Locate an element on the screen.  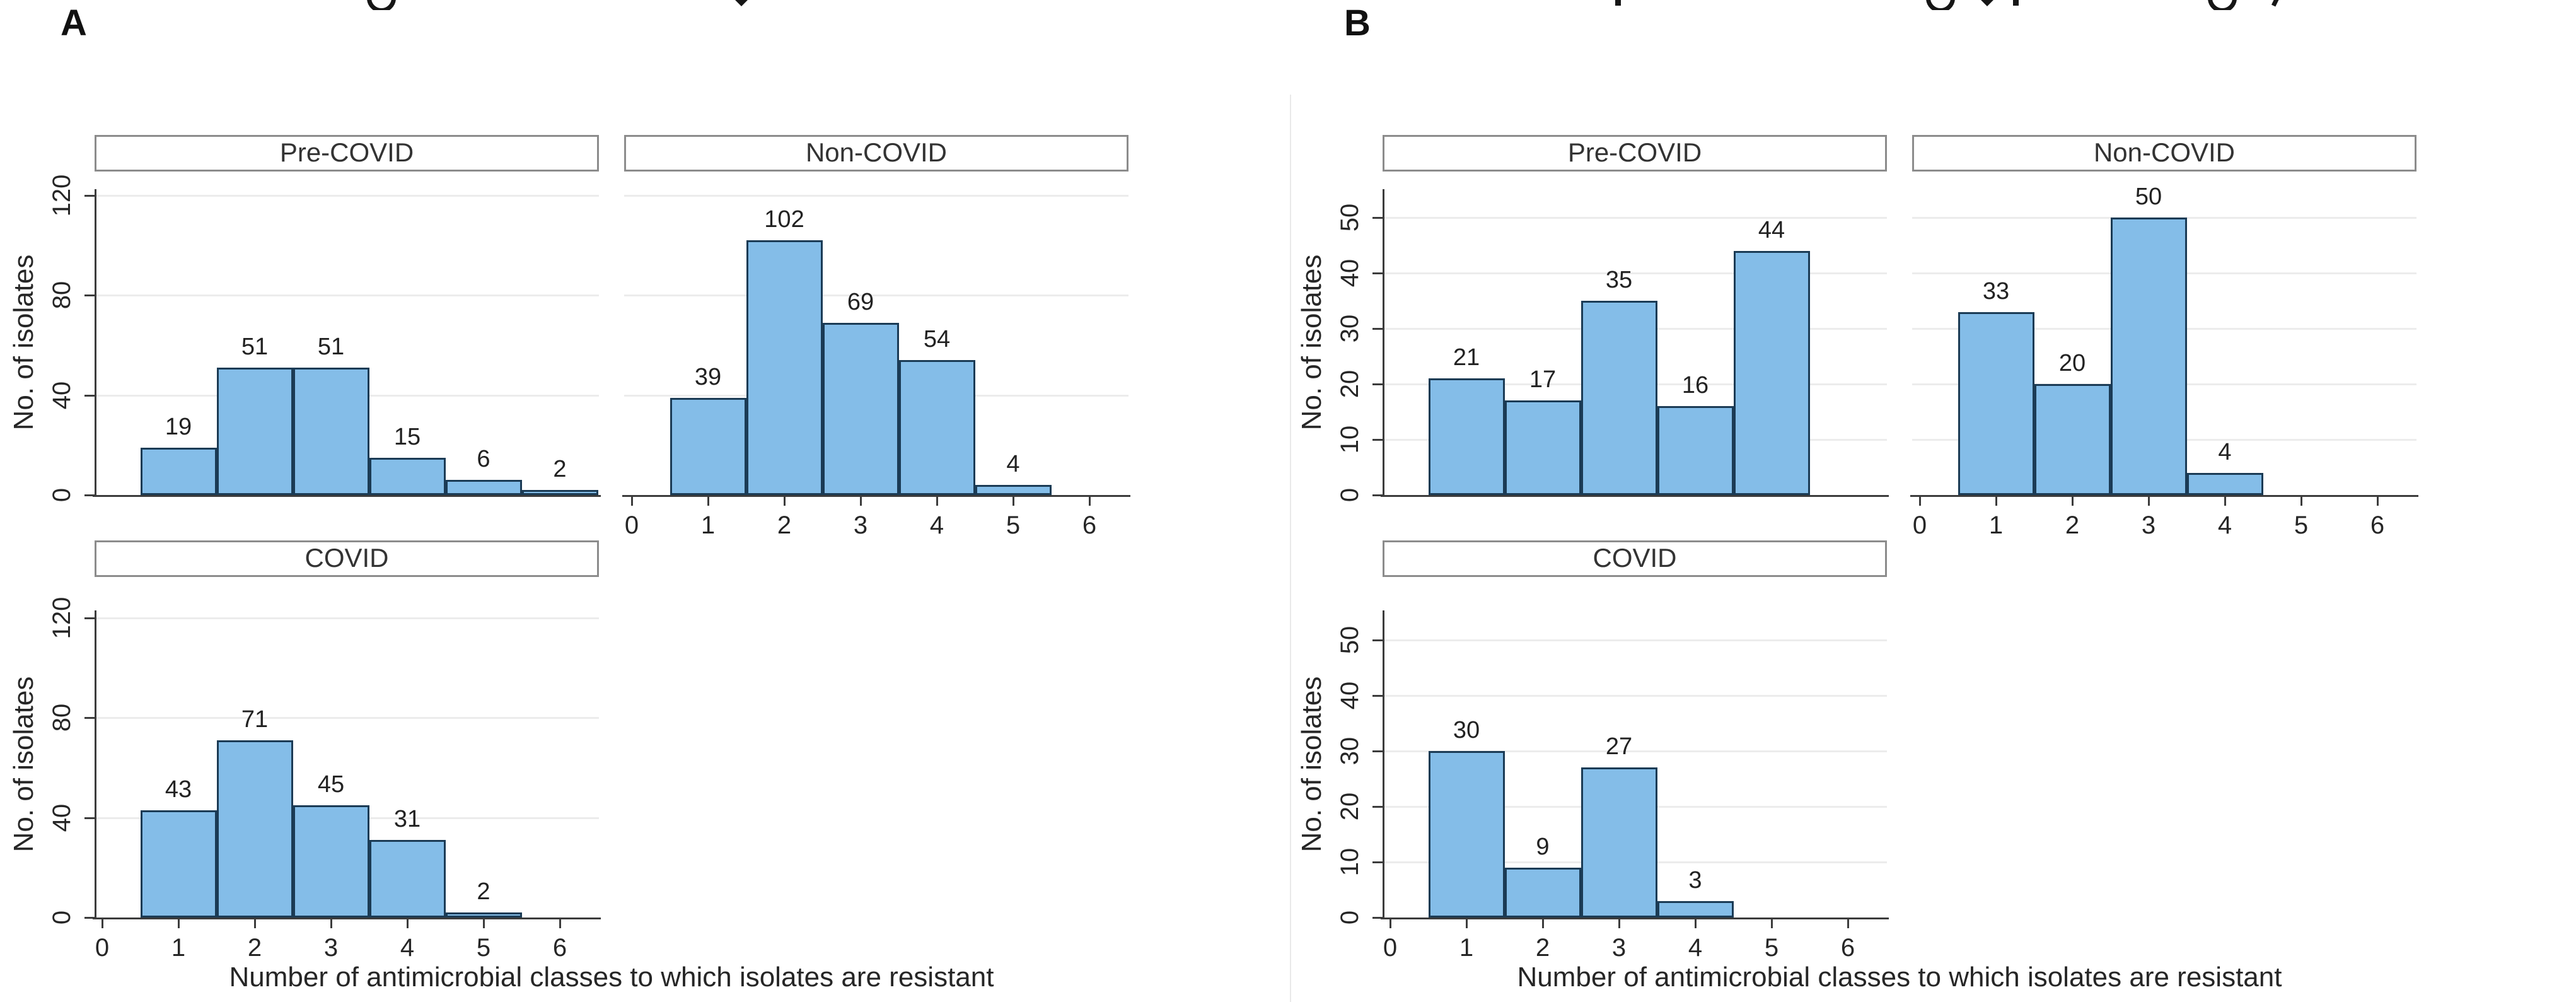
bar-value-label: 44 is located at coordinates (1772, 230).